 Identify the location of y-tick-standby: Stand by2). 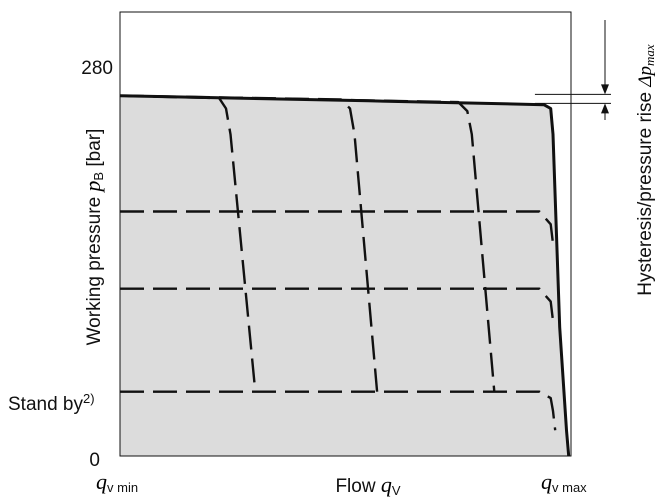
(51, 403).